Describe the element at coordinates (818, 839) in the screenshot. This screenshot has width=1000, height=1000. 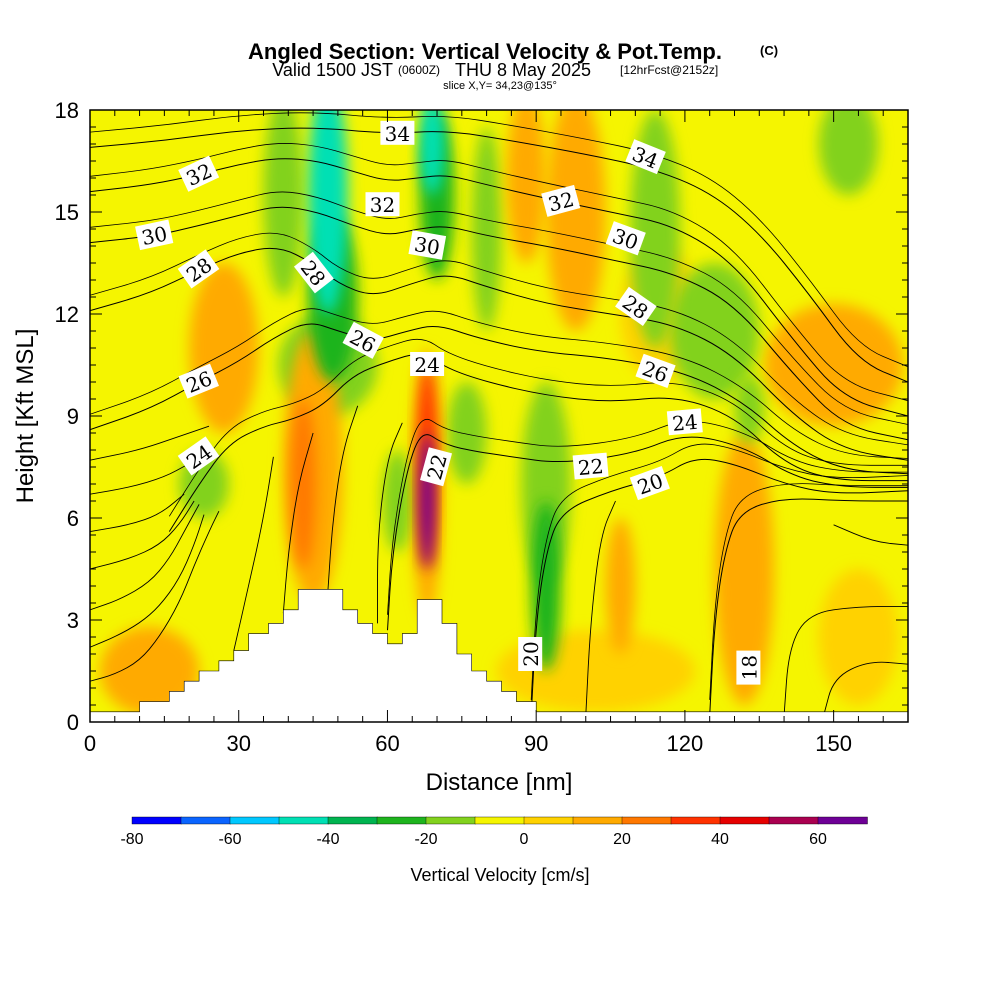
I see `colorbar-tick-label: 60` at that location.